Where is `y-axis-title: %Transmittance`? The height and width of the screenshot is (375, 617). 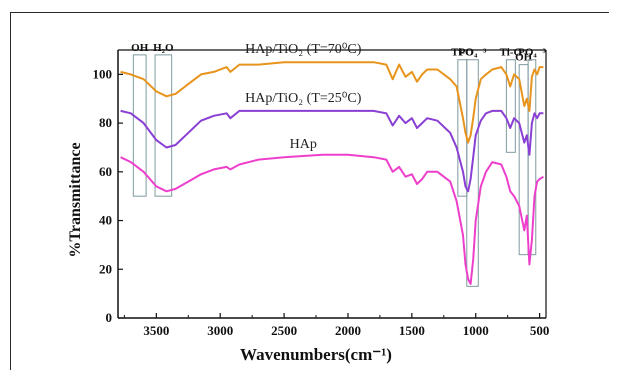 y-axis-title: %Transmittance is located at coordinates (75, 199).